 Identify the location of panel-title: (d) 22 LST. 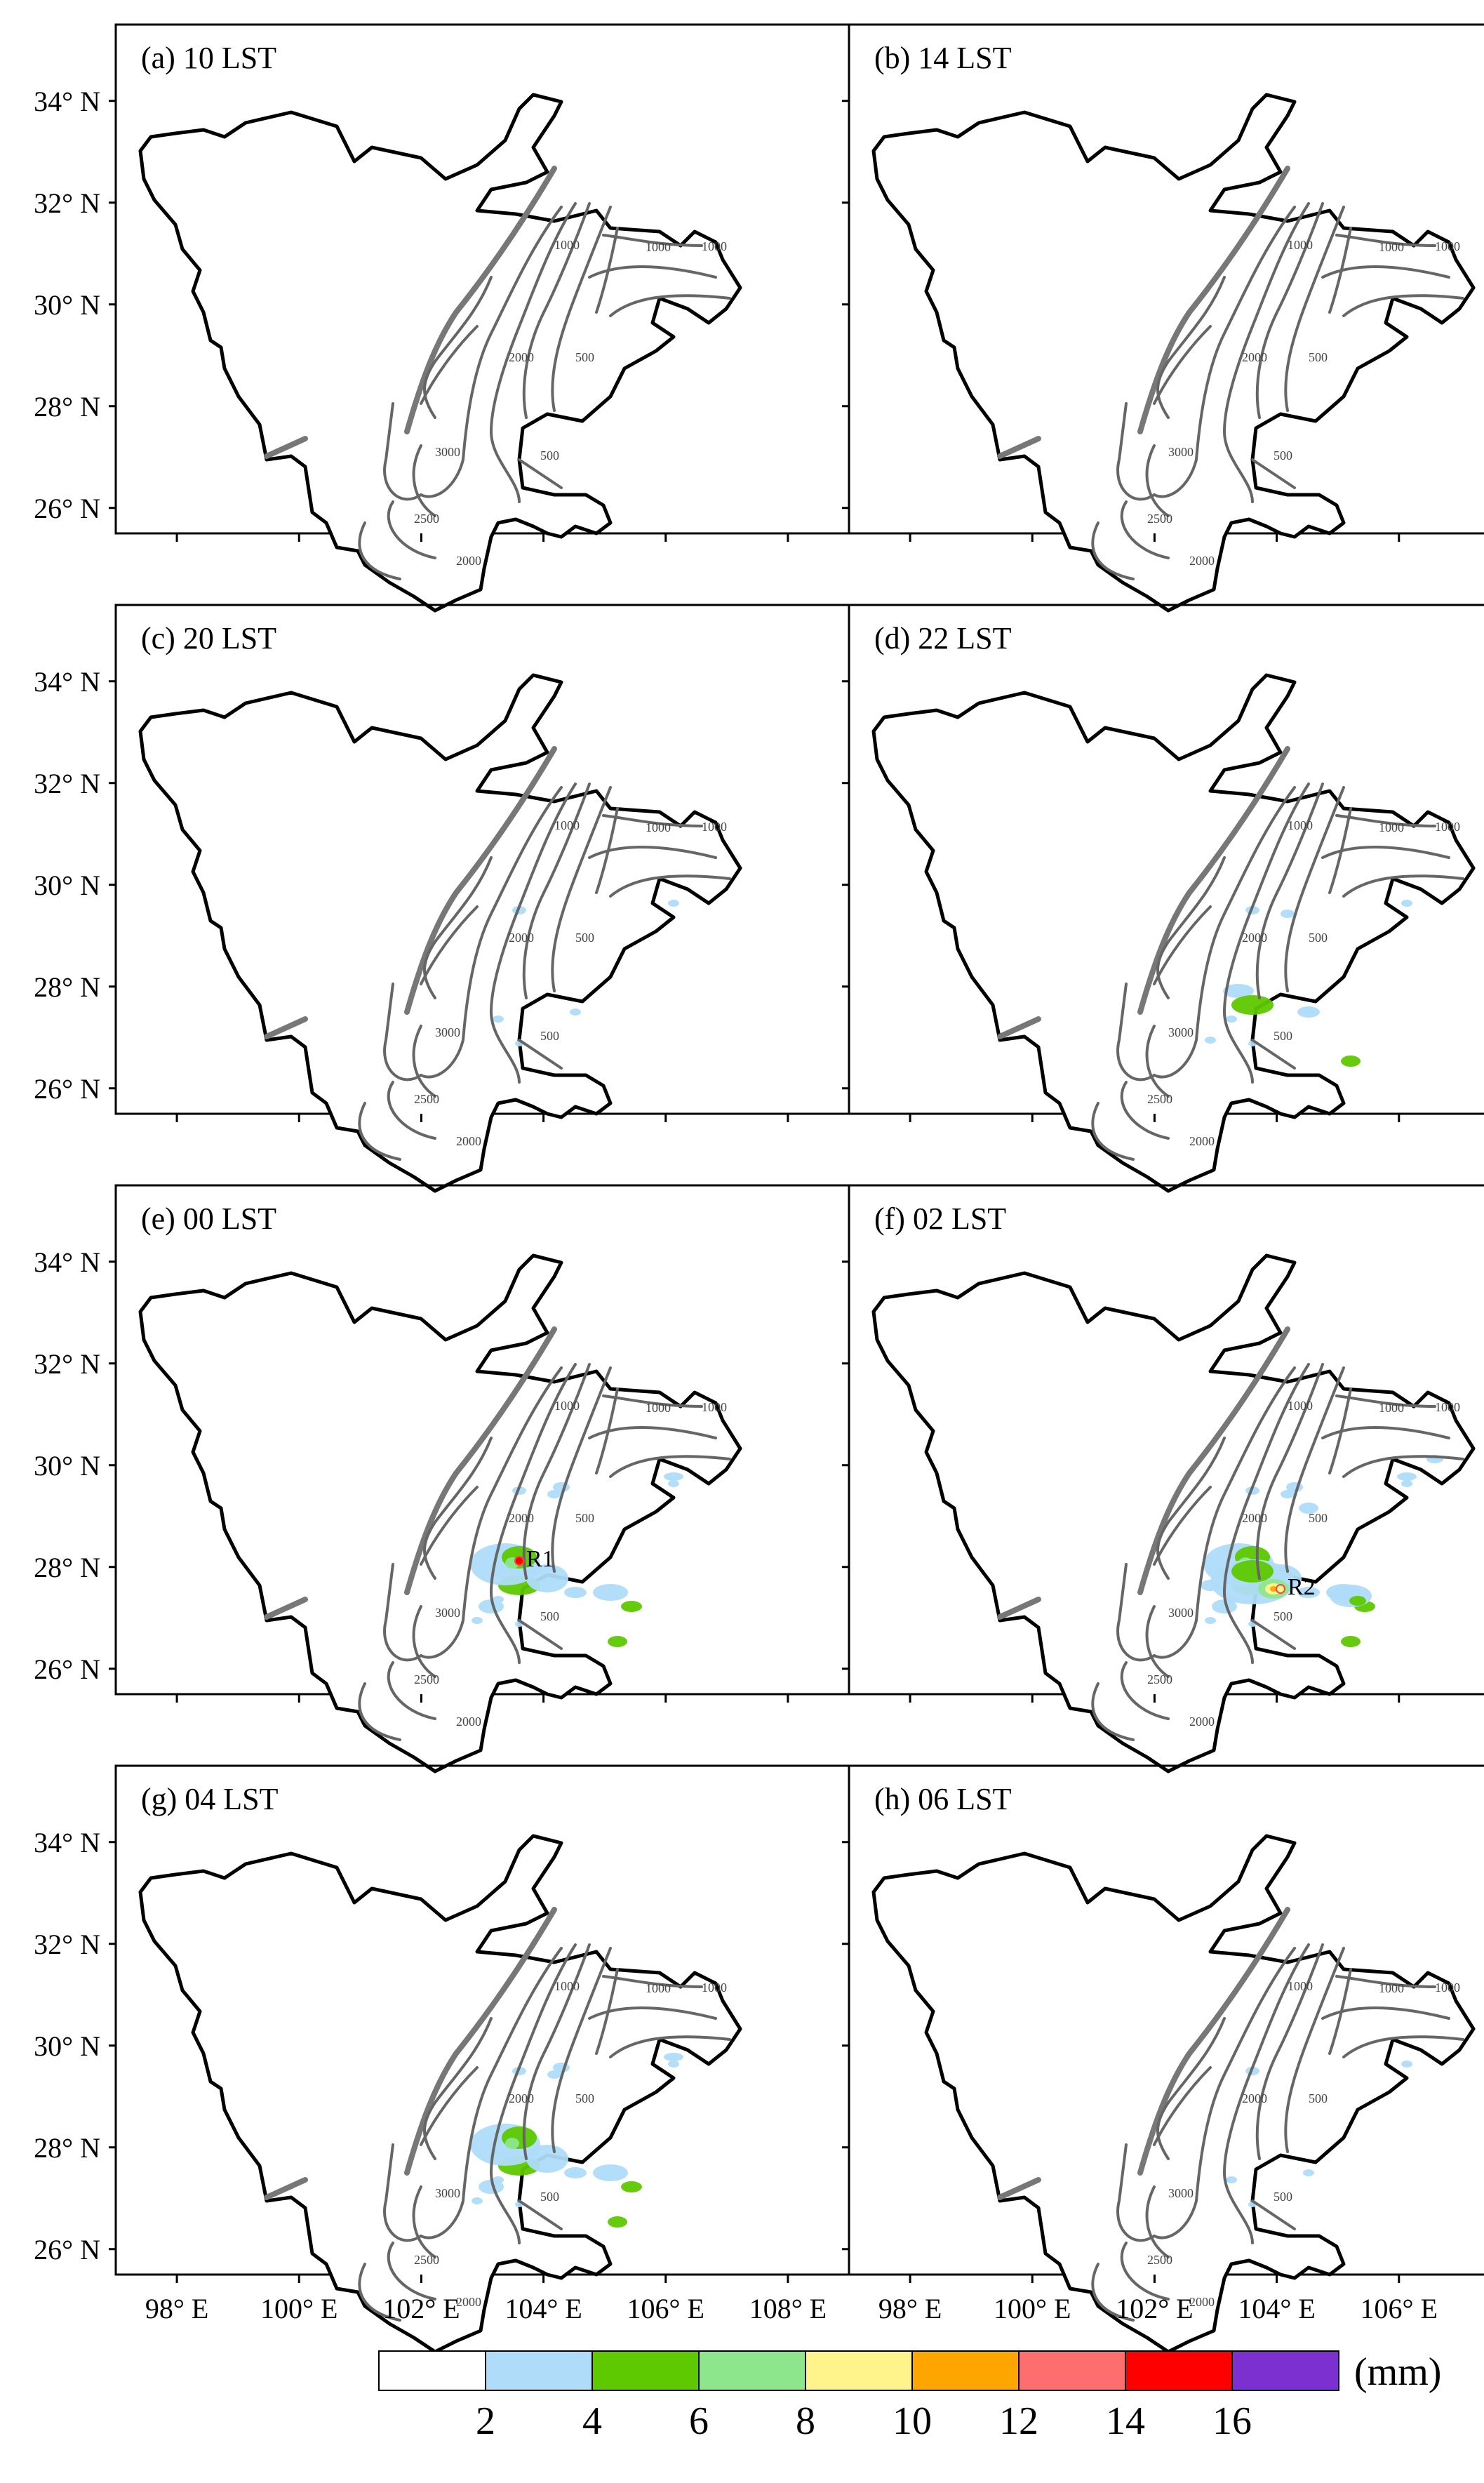
(943, 638).